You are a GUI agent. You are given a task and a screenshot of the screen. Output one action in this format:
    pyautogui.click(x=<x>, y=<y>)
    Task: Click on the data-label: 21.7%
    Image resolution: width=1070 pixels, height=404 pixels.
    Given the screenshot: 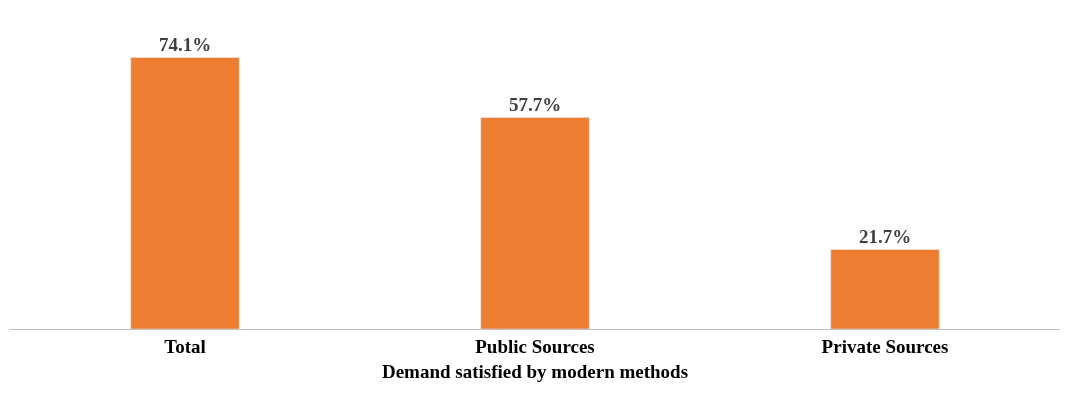 What is the action you would take?
    pyautogui.click(x=885, y=236)
    